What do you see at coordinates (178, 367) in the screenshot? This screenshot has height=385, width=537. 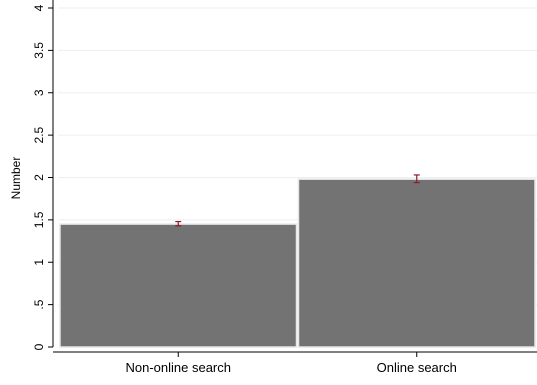 I see `x-tick-label: Non-online search` at bounding box center [178, 367].